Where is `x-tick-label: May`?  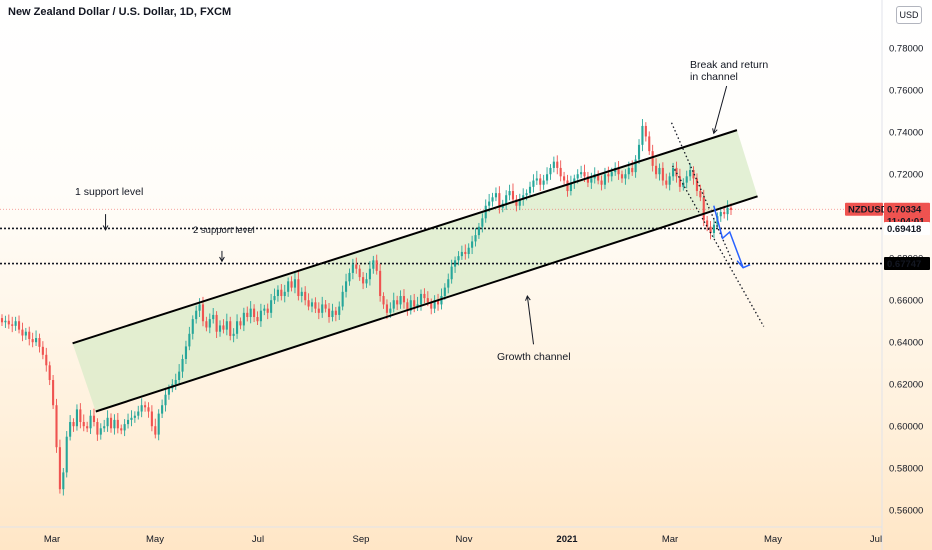
x-tick-label: May is located at coordinates (773, 539).